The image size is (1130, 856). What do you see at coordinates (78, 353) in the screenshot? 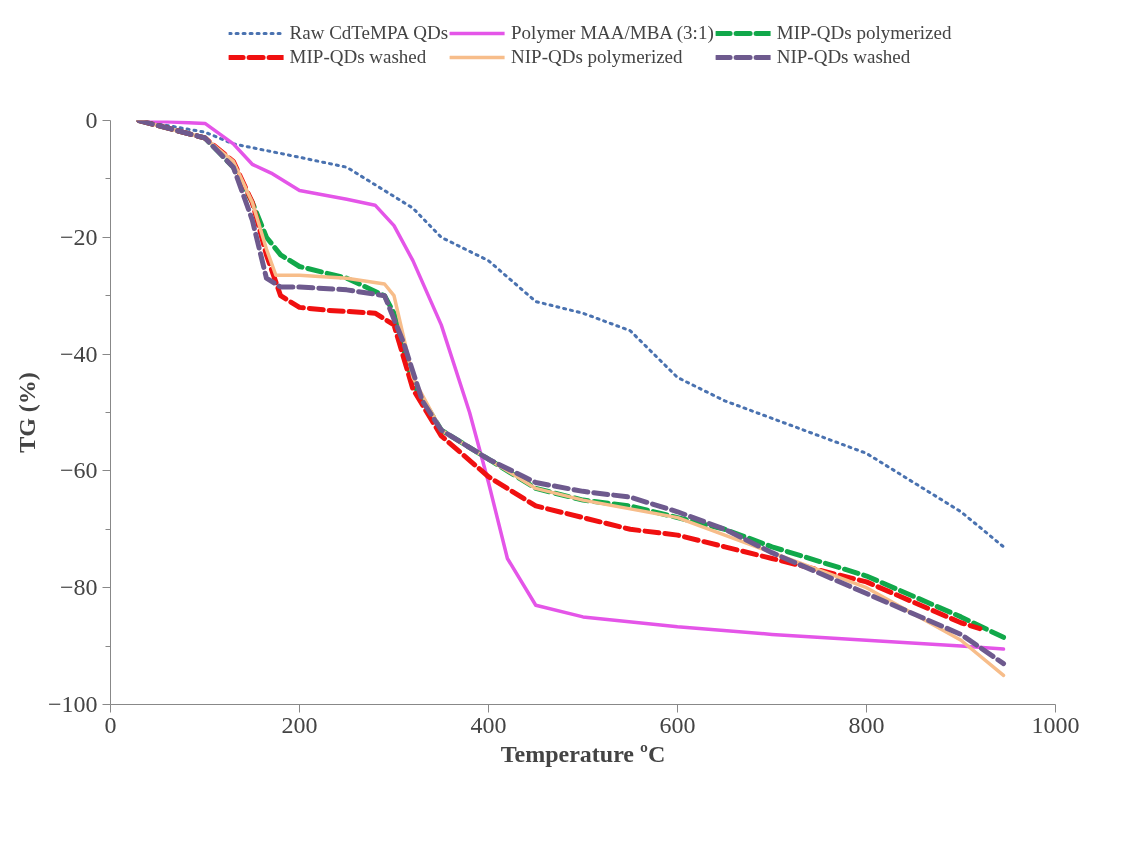
I see `y-tick-label: −40` at bounding box center [78, 353].